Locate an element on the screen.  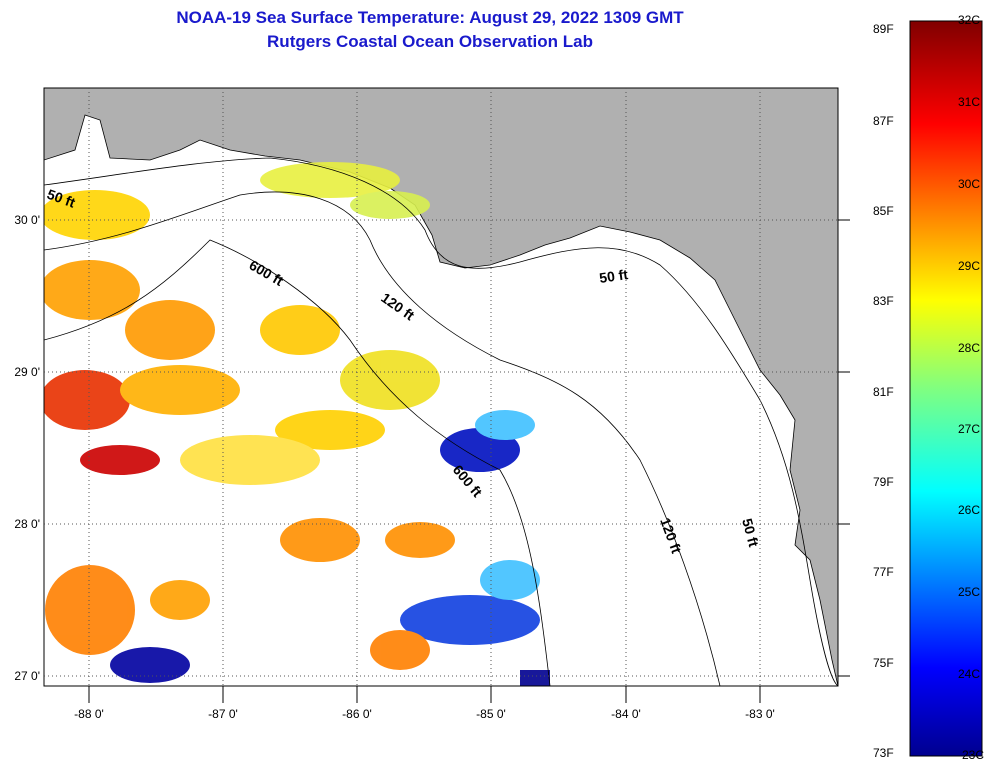
lat-label: 30 0' is located at coordinates (27, 220).